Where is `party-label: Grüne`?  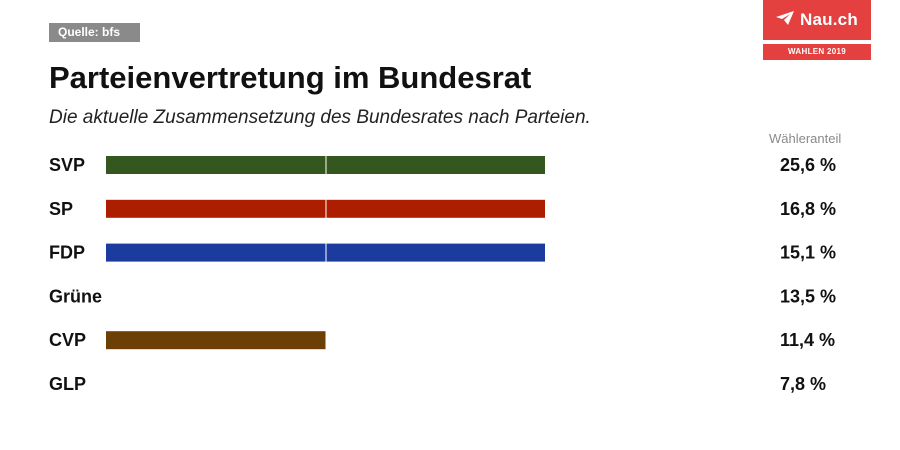 party-label: Grüne is located at coordinates (75, 296).